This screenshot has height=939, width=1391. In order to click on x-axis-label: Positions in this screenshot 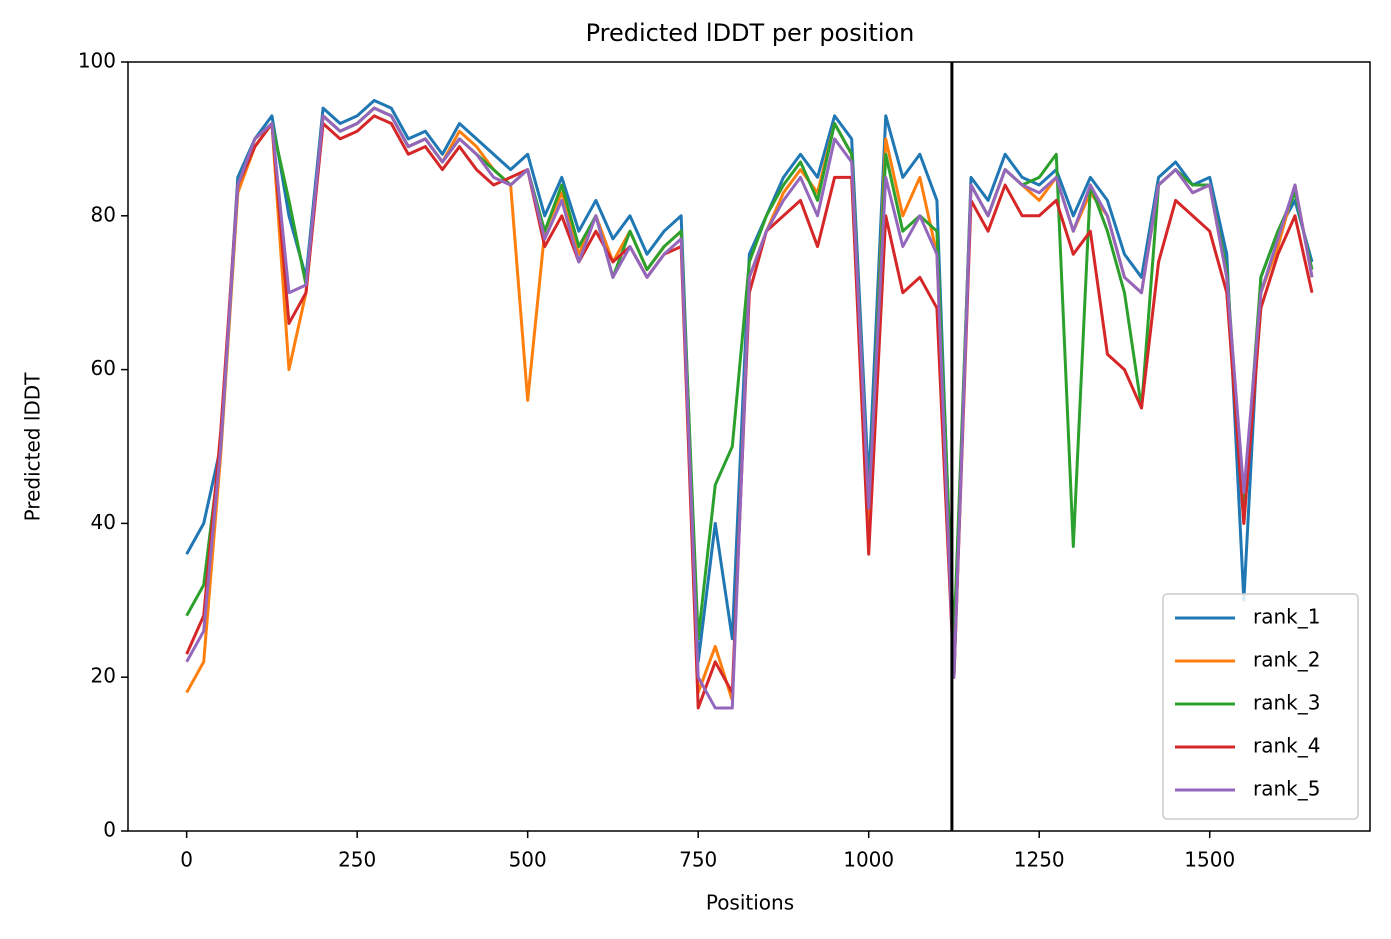, I will do `click(750, 903)`.